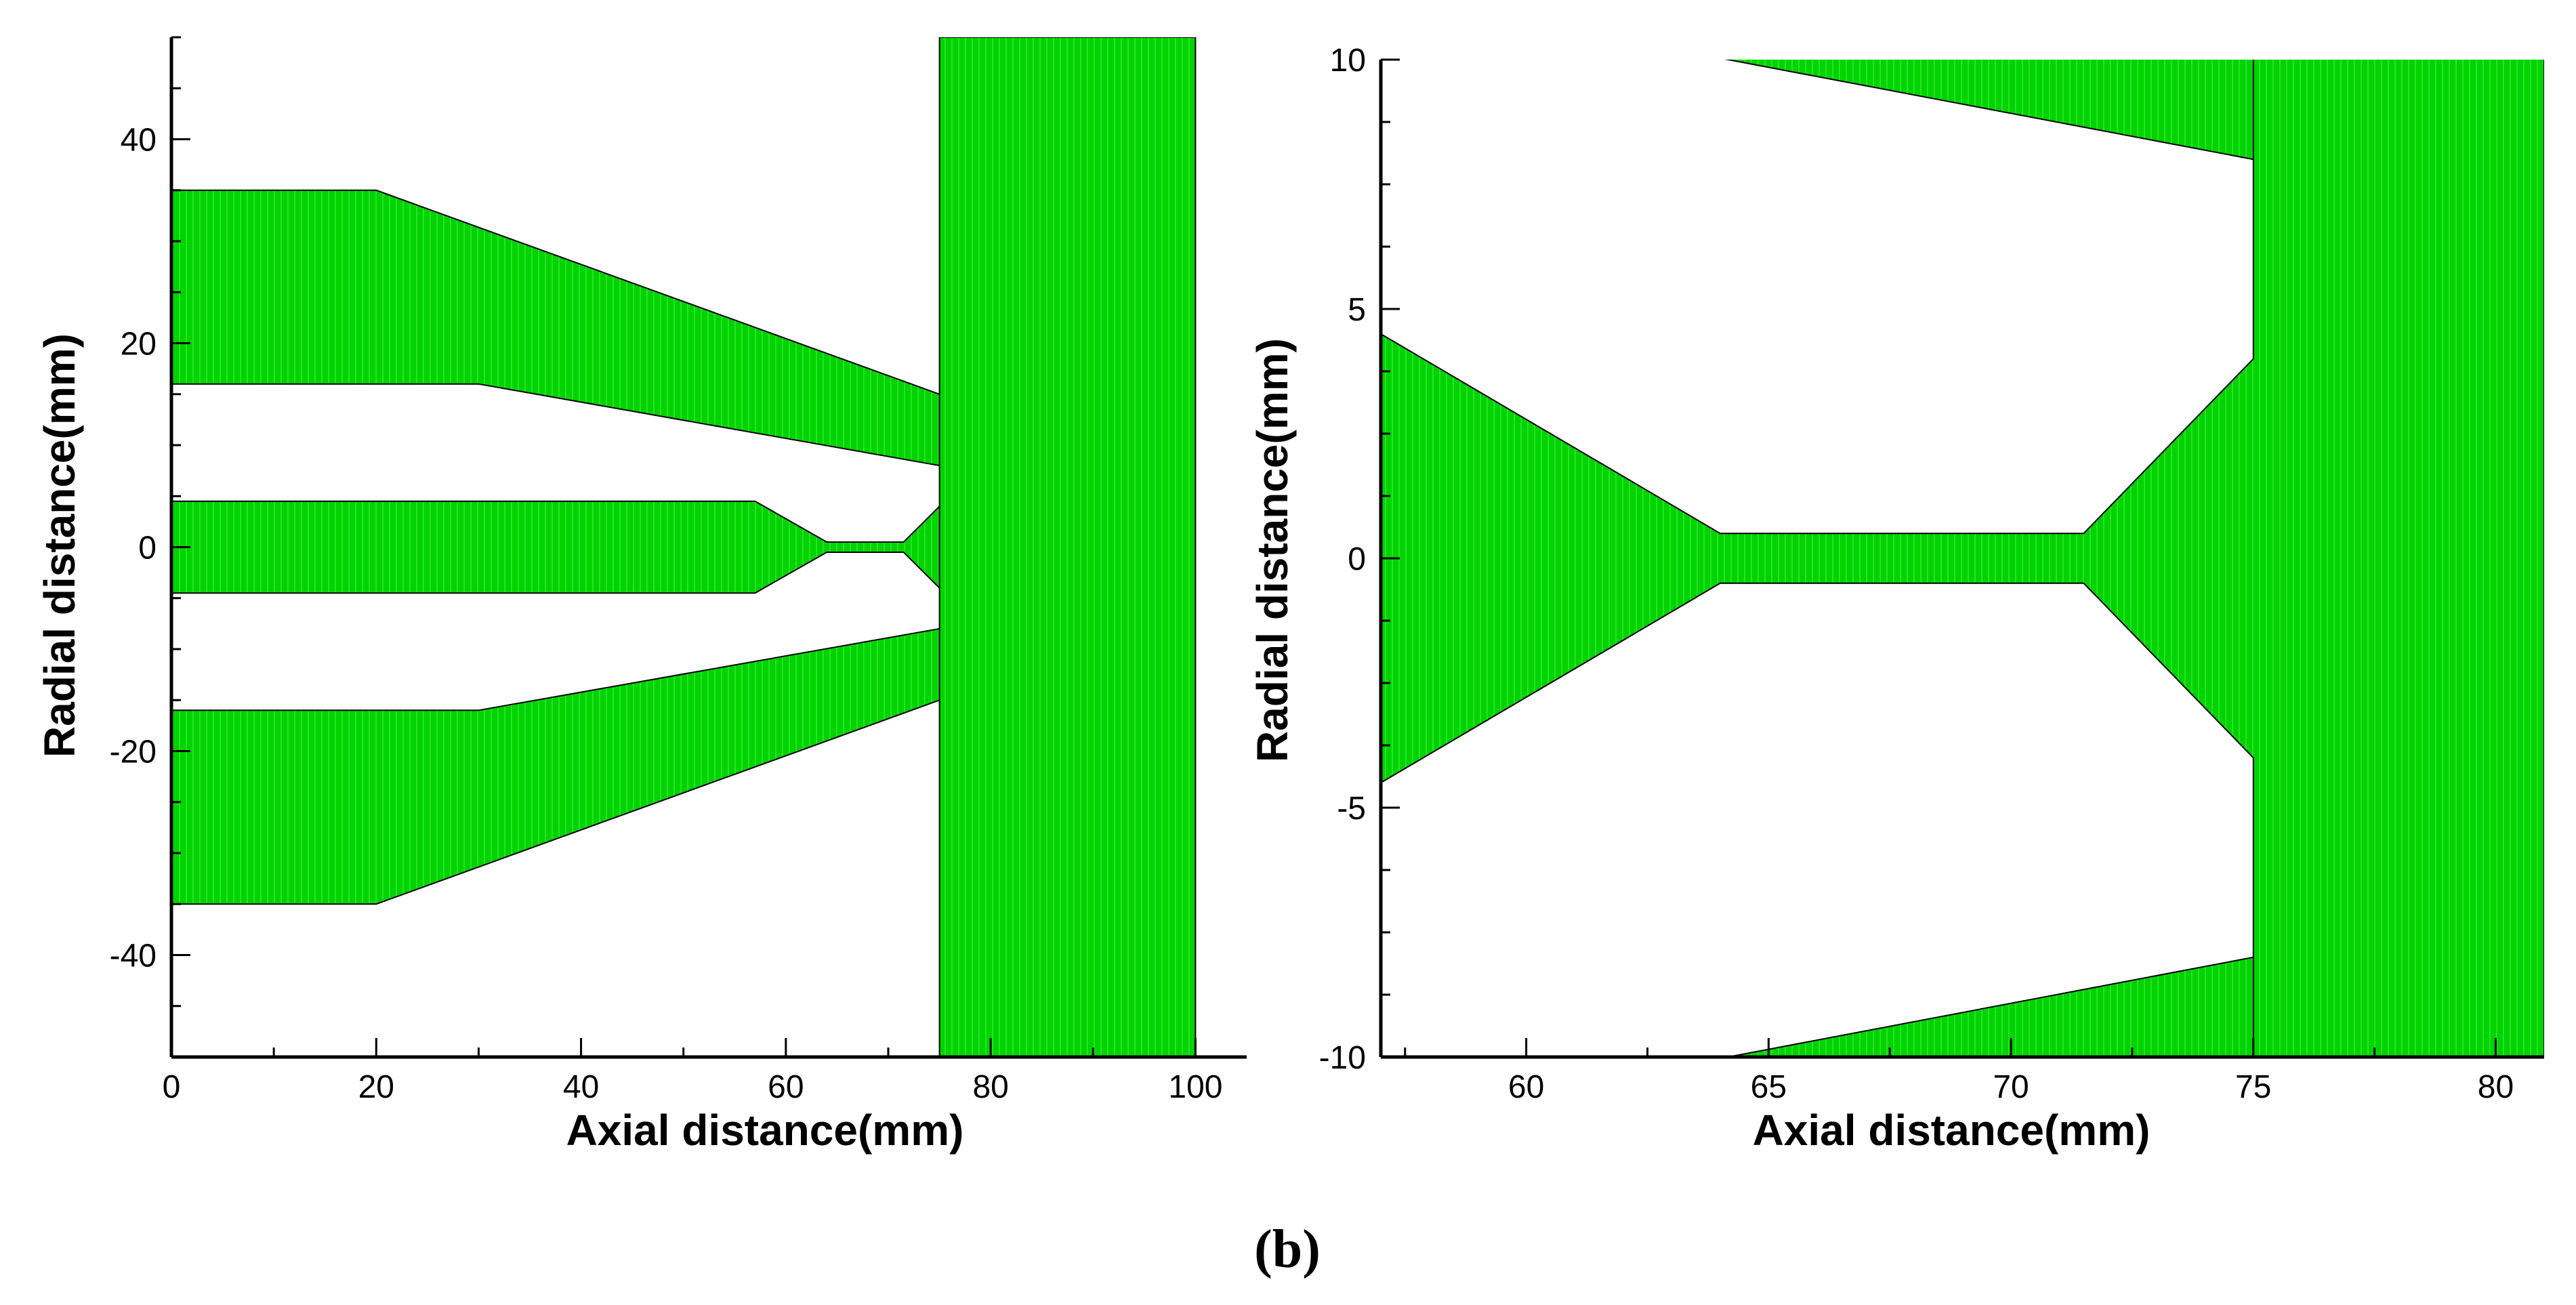 Image resolution: width=2576 pixels, height=1305 pixels. I want to click on left-upper-annulus-mesh, so click(555, 328).